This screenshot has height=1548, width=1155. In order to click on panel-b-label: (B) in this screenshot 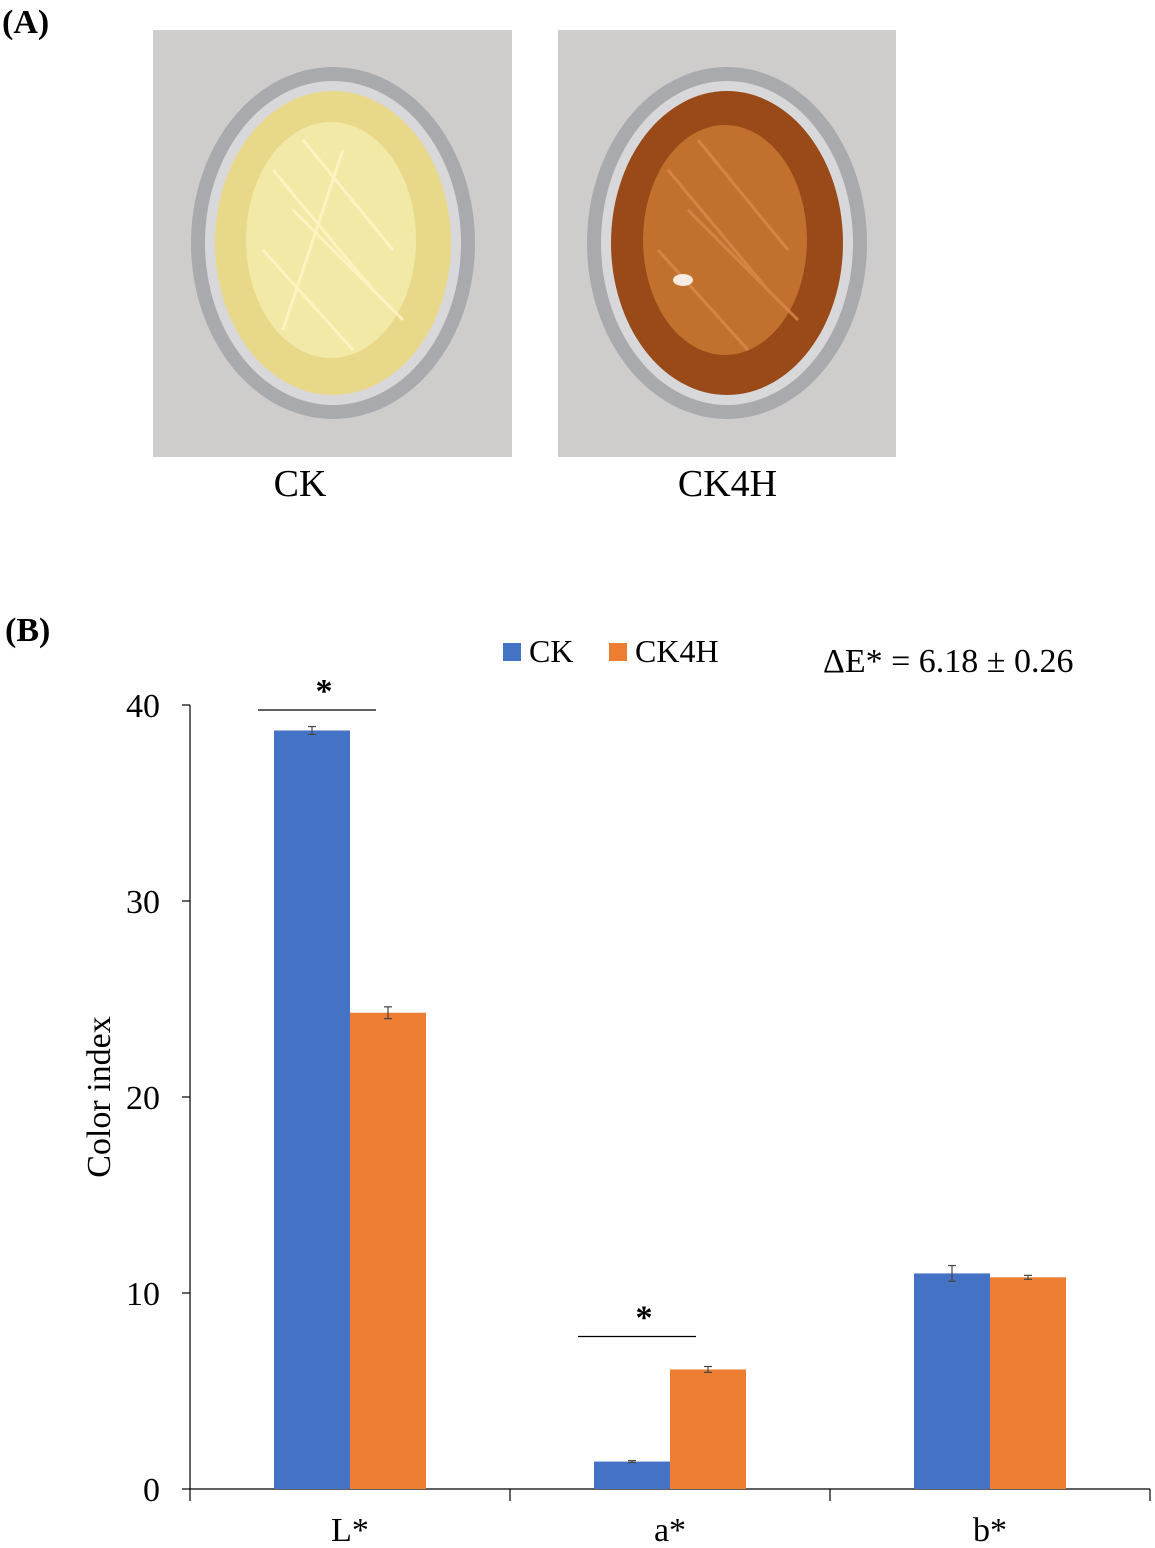, I will do `click(28, 630)`.